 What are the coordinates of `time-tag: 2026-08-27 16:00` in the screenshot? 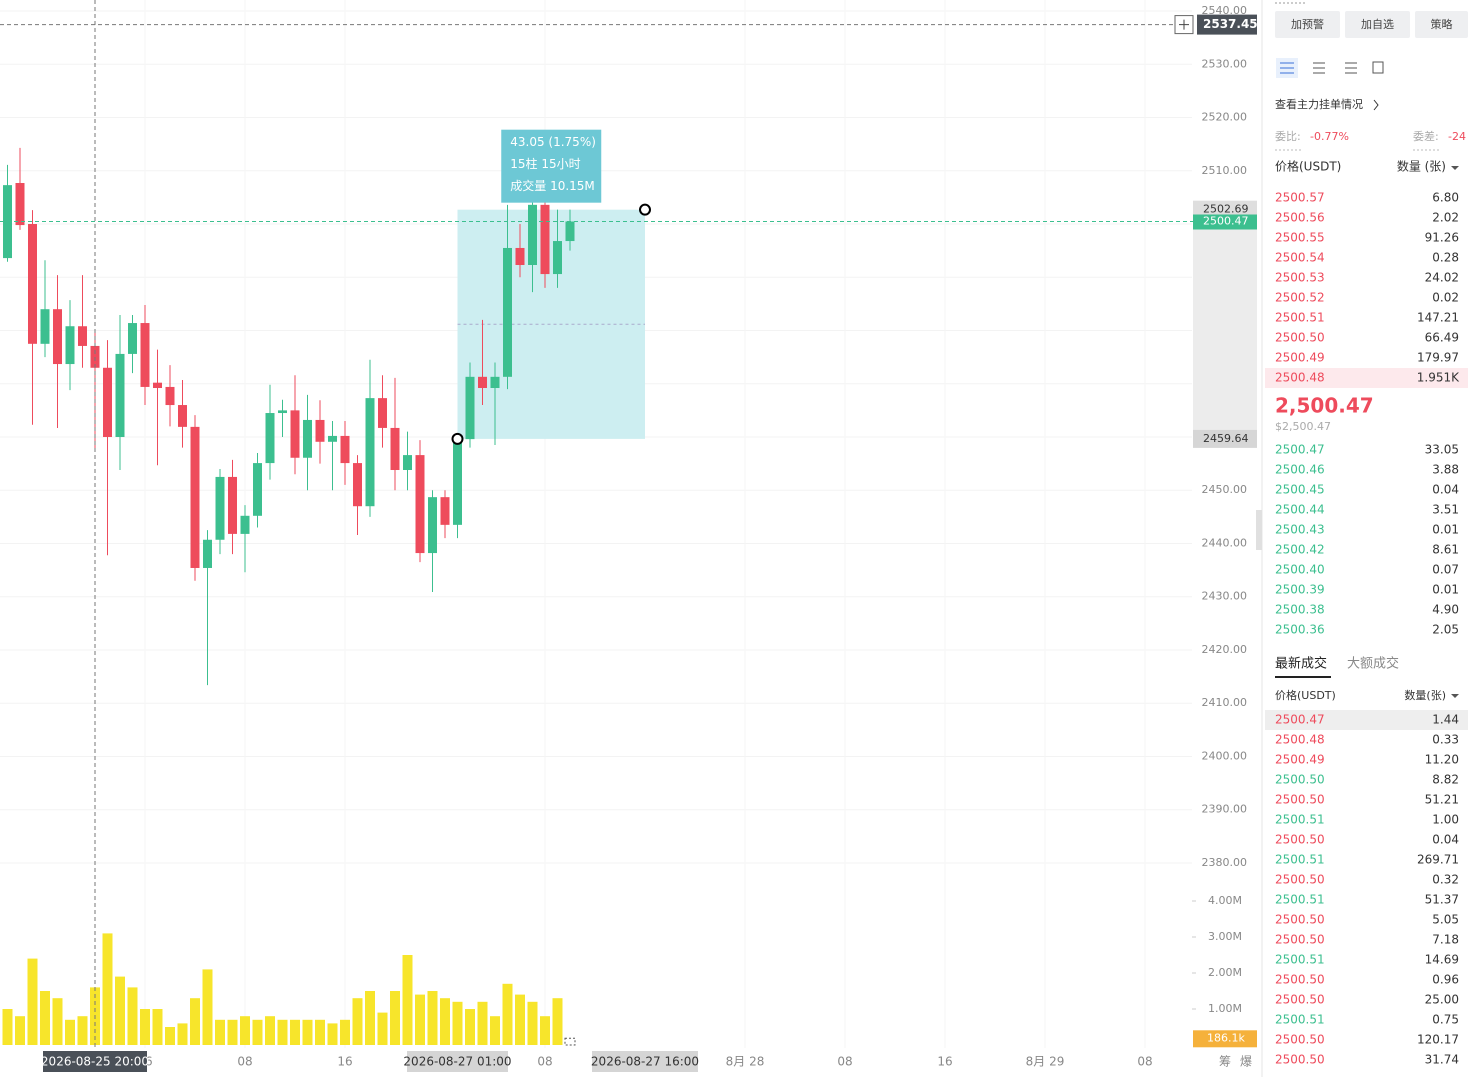 It's located at (645, 1062).